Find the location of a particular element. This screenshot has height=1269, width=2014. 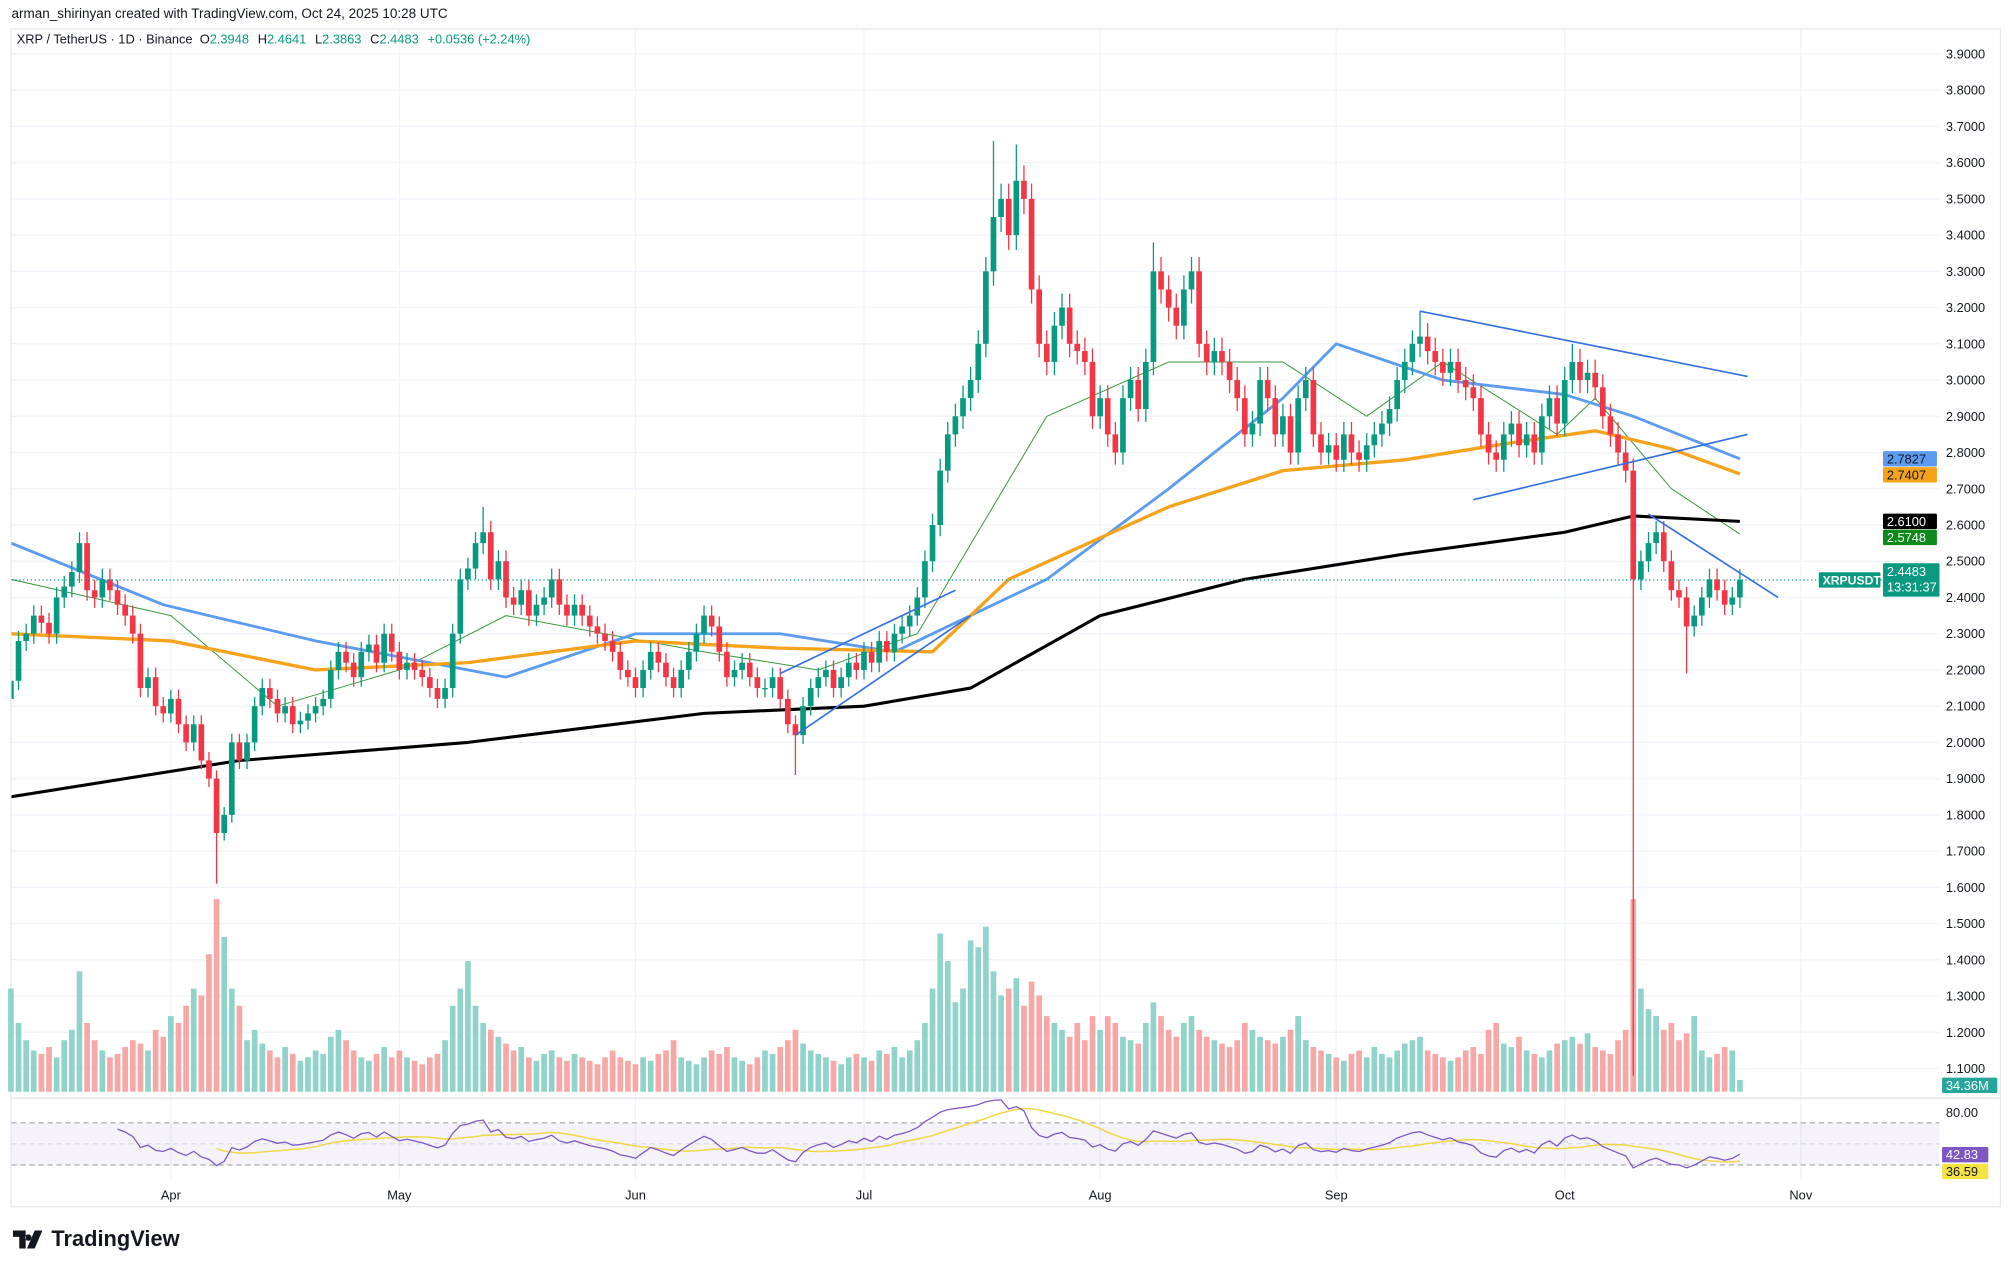

symbol-title: XRP / TetherUS · 1D · Binance is located at coordinates (104, 40).